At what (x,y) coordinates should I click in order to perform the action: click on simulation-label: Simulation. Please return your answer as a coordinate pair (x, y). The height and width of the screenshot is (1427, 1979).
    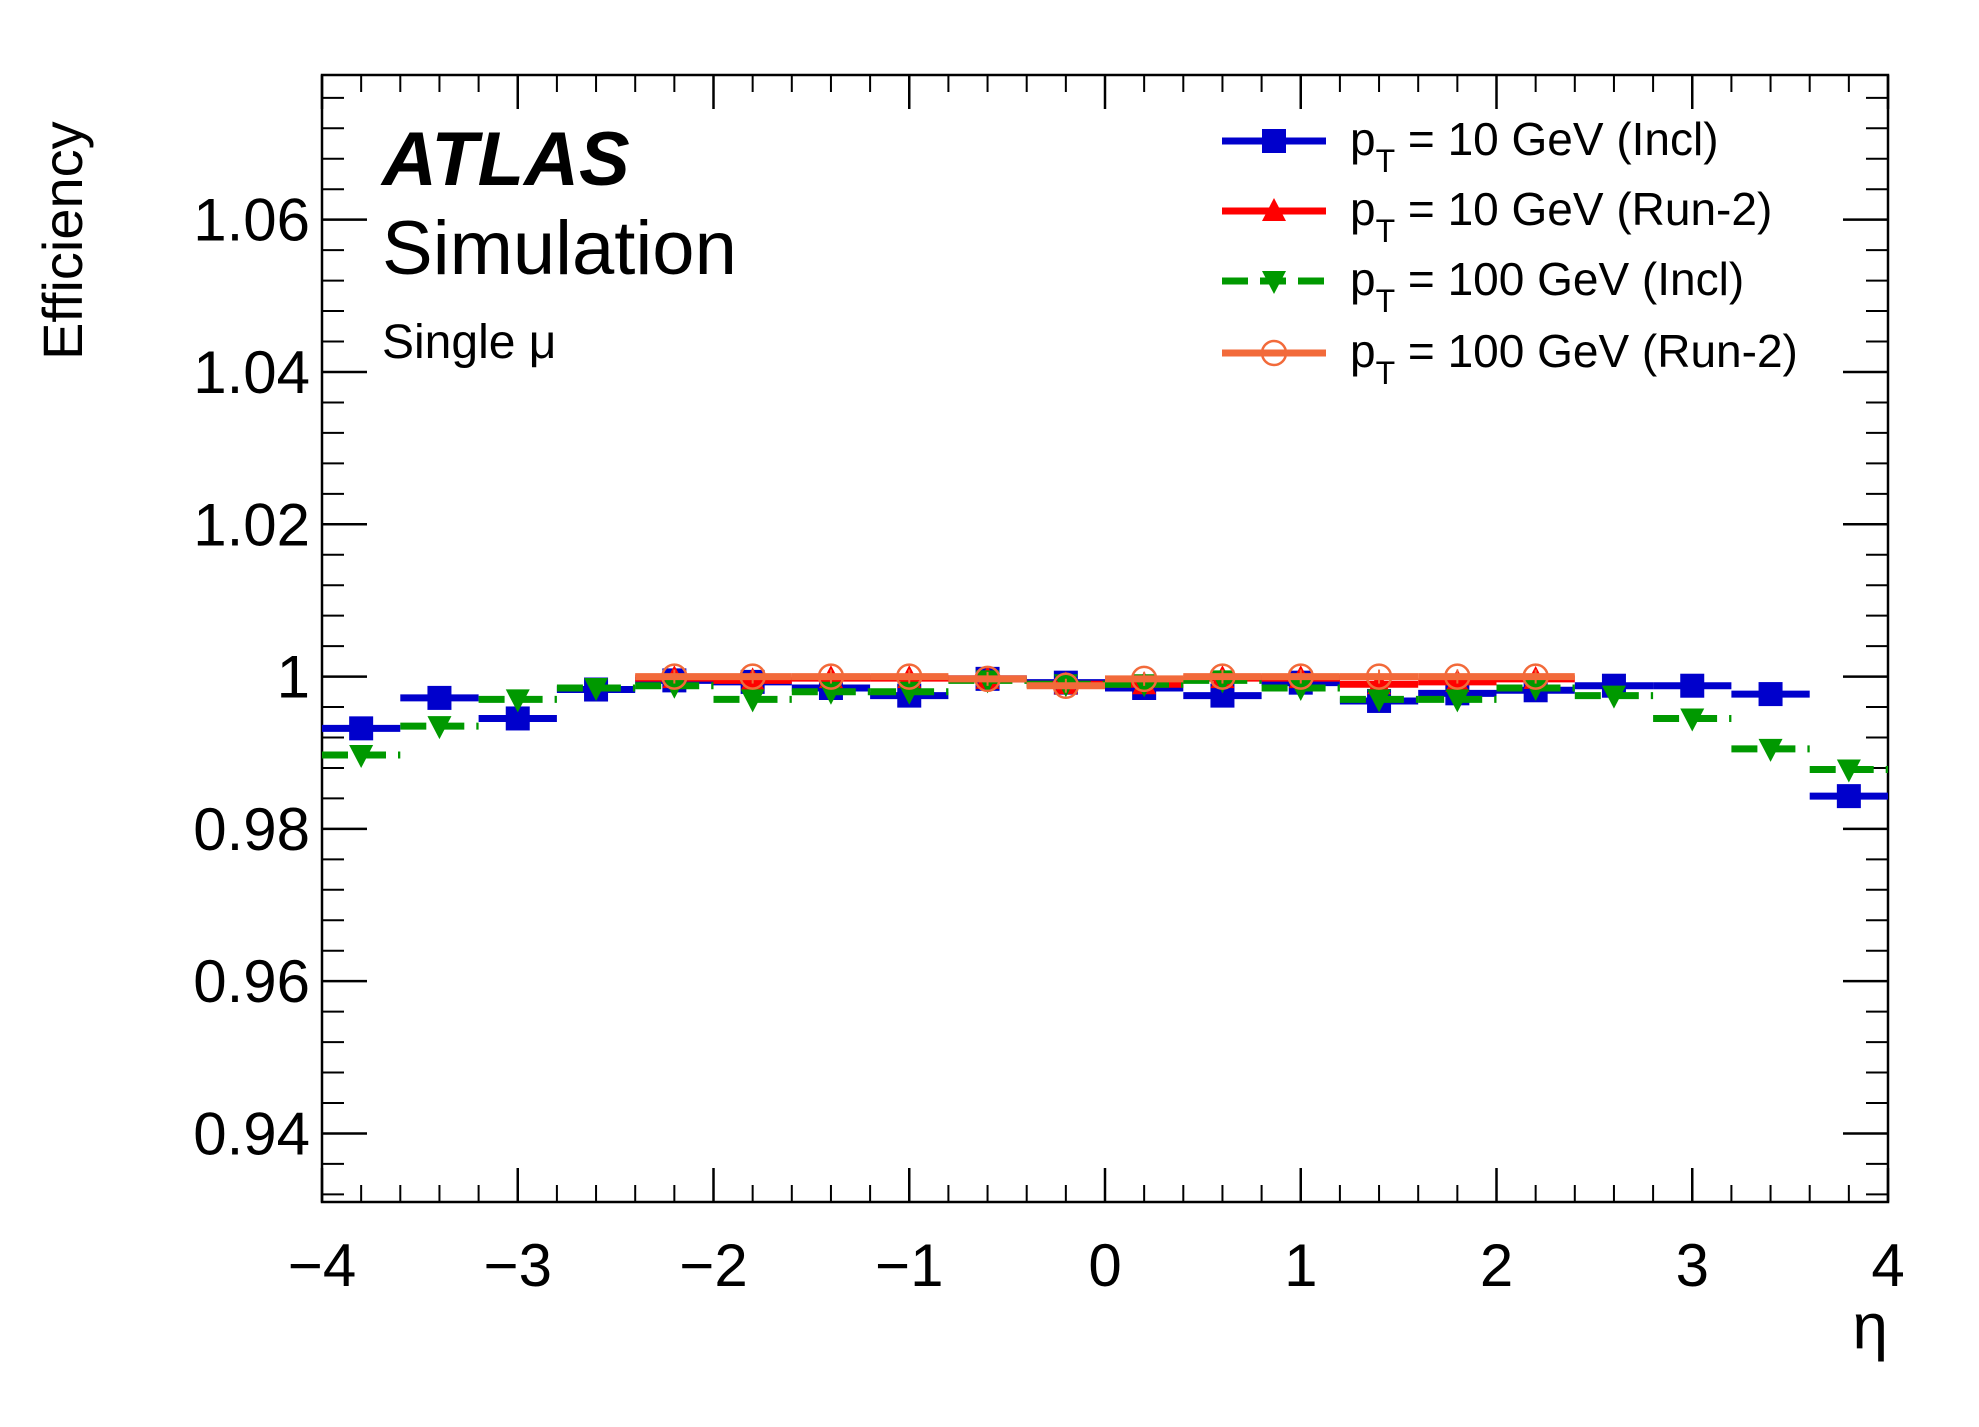
    Looking at the image, I should click on (559, 248).